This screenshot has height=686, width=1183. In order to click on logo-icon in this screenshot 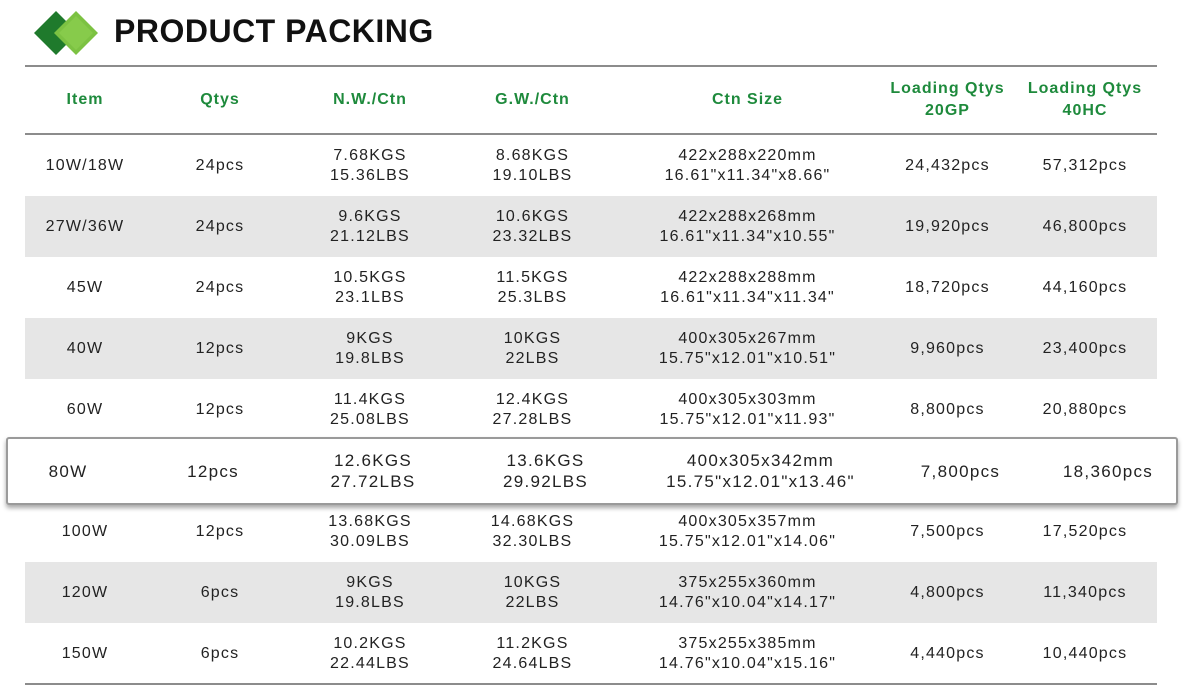, I will do `click(66, 33)`.